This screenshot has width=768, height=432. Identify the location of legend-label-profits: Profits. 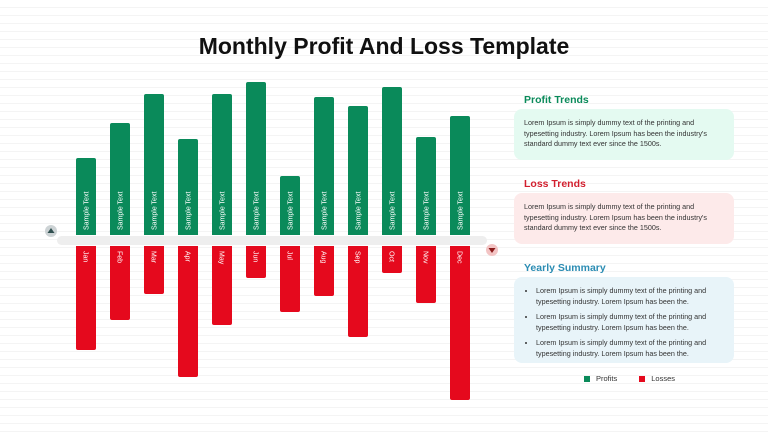
(607, 378).